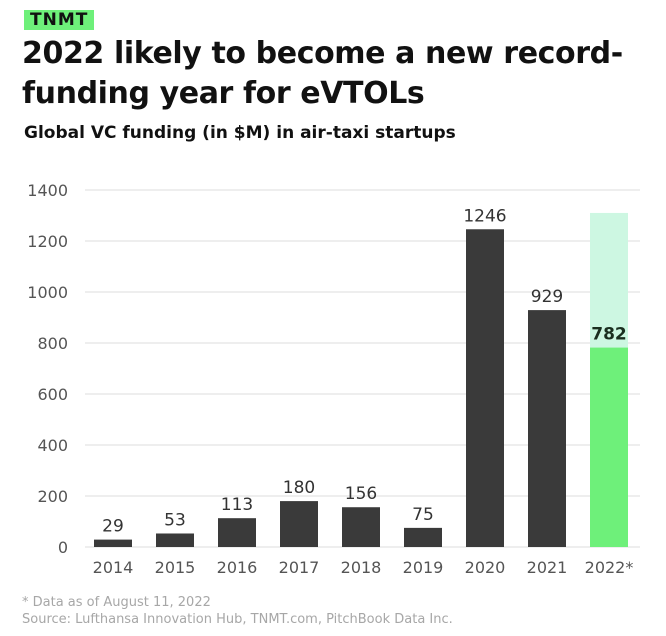 This screenshot has width=666, height=636. What do you see at coordinates (423, 537) in the screenshot?
I see `bar-2019` at bounding box center [423, 537].